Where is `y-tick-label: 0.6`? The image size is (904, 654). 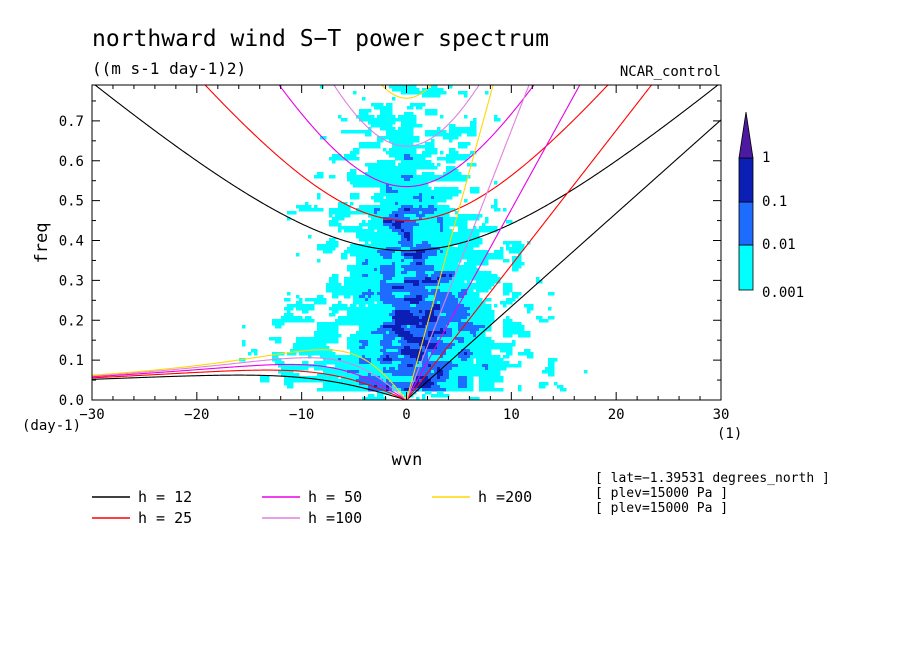 y-tick-label: 0.6 is located at coordinates (71, 162).